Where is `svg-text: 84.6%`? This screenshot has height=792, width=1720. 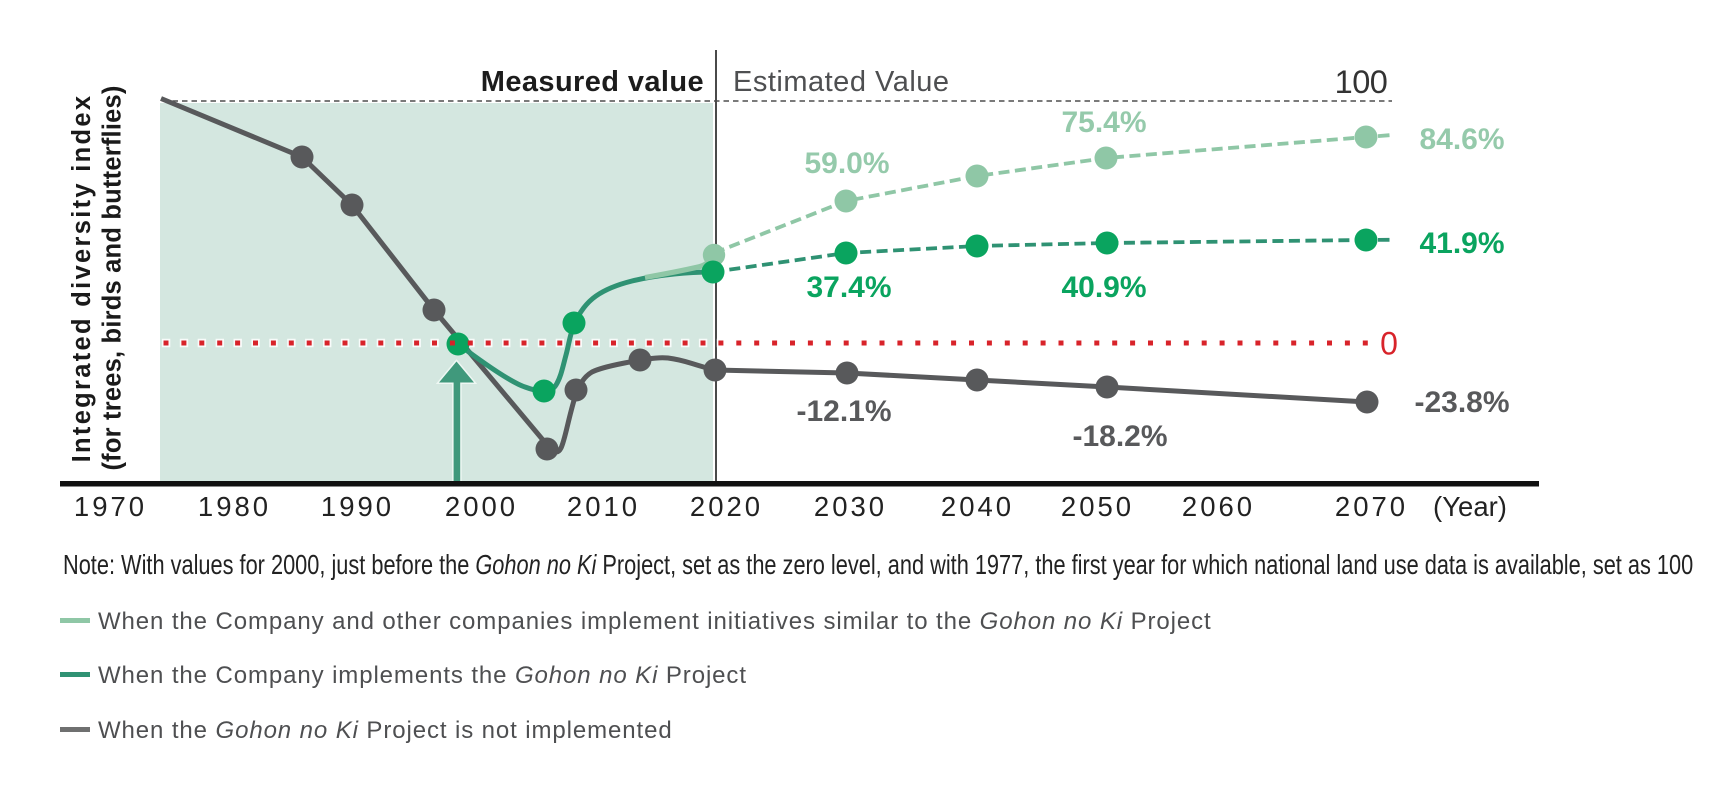 svg-text: 84.6% is located at coordinates (1461, 139).